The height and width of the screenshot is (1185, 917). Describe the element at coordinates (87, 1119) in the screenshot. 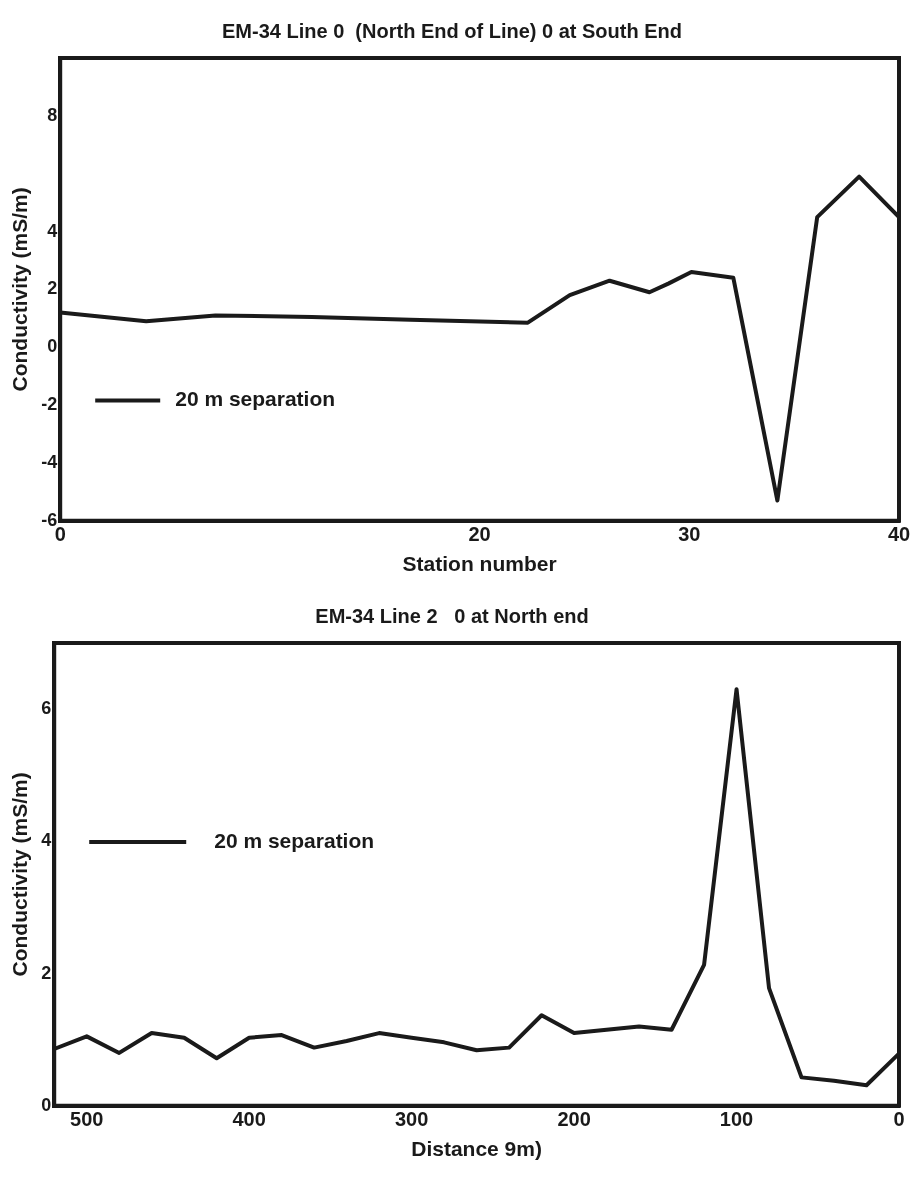

I see `x-tick-label: 500` at that location.